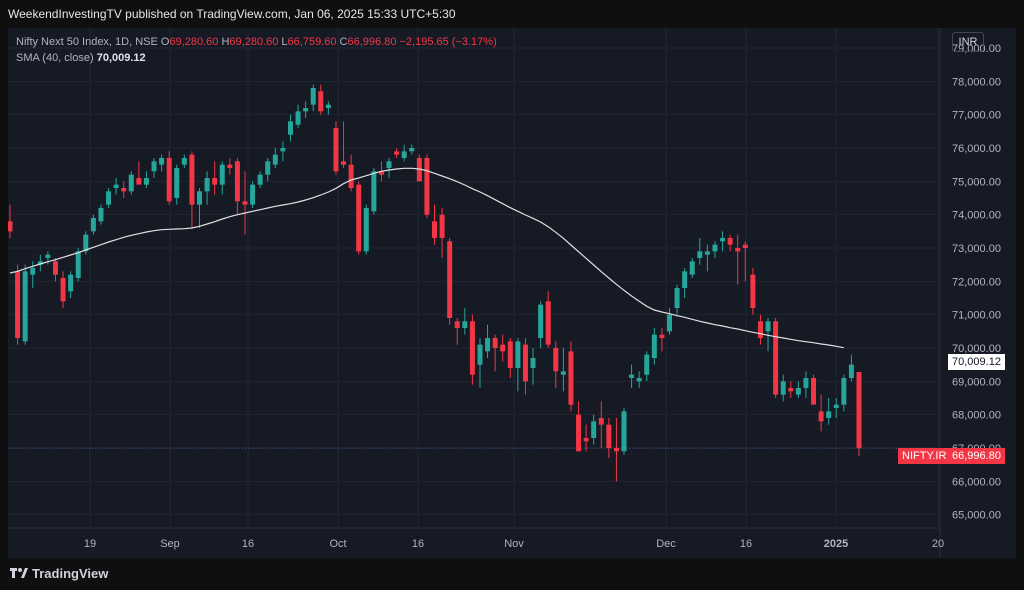  I want to click on y-tick-label: 75,000.00, so click(976, 182).